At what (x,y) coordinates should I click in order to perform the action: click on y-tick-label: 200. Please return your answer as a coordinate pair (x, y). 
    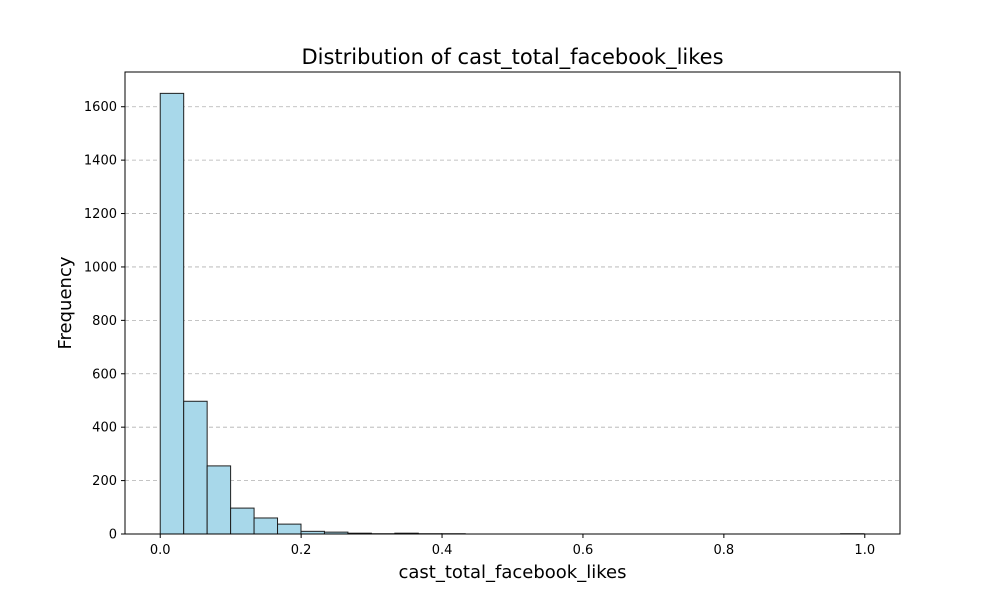
    Looking at the image, I should click on (104, 481).